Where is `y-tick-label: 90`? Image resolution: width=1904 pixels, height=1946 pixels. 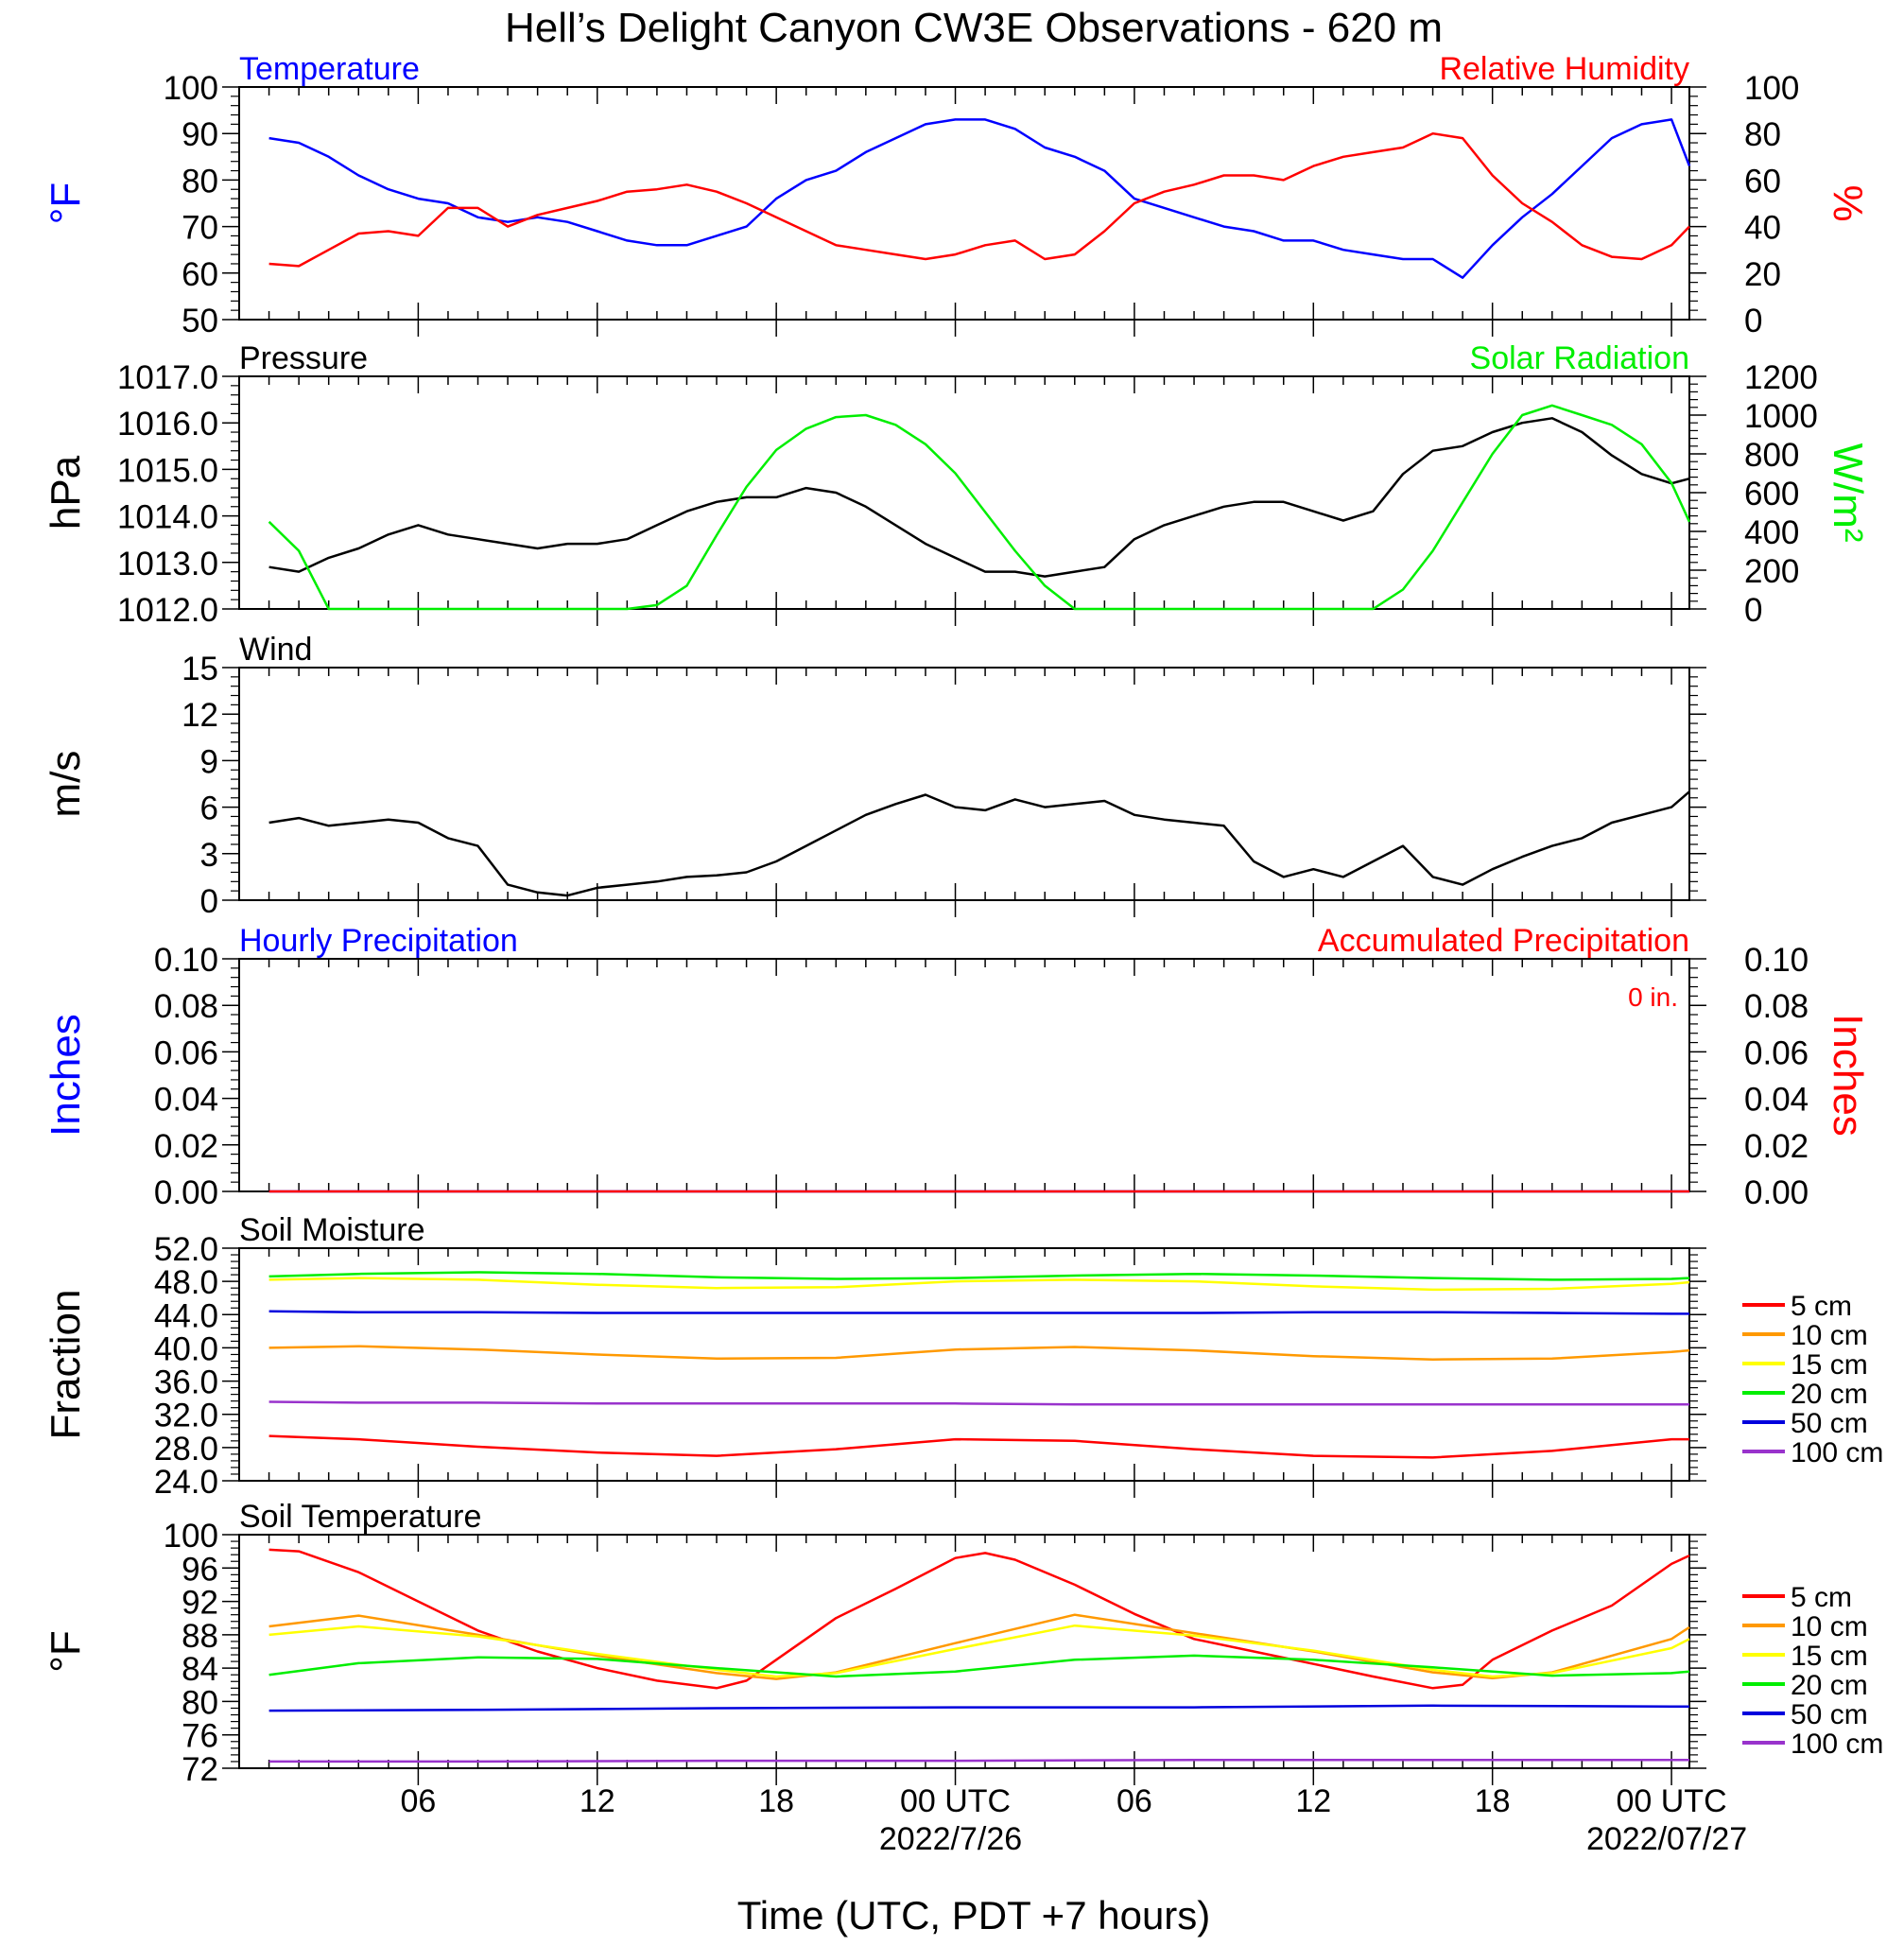
y-tick-label: 90 is located at coordinates (200, 135).